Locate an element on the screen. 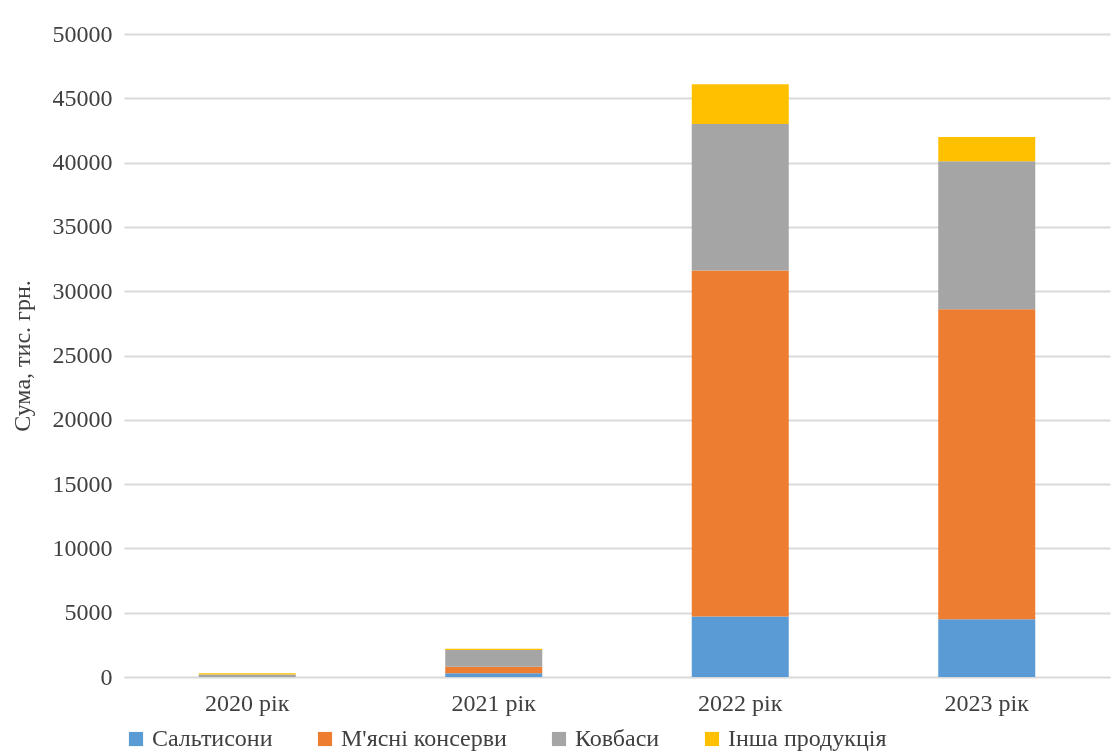  y-tick-label: 30000 is located at coordinates (82, 290).